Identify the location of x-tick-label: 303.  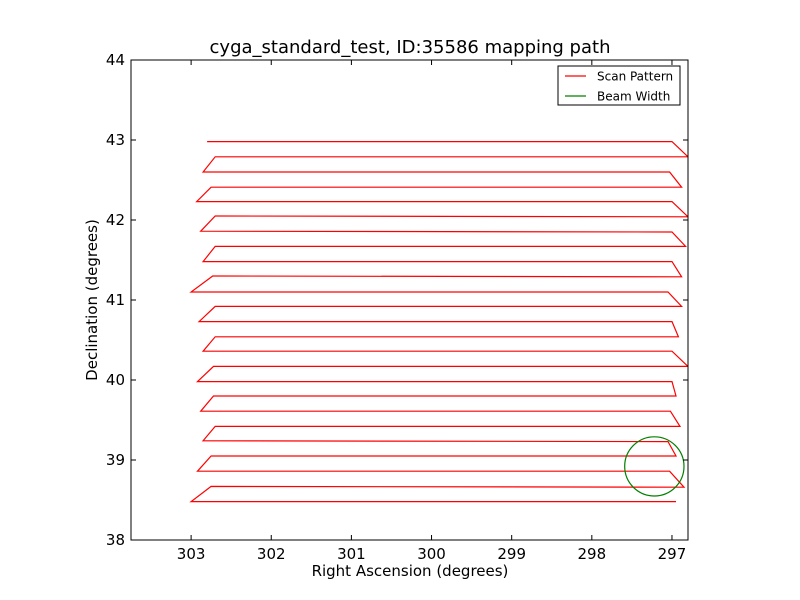
(191, 554).